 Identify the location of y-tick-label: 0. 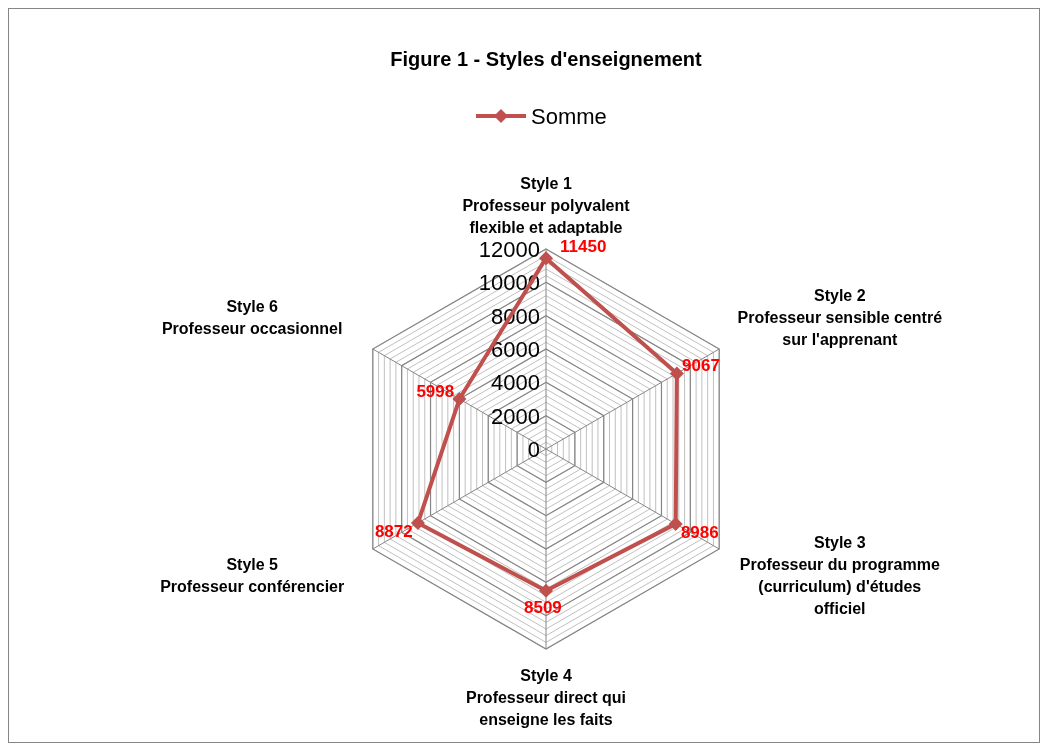
(533, 449).